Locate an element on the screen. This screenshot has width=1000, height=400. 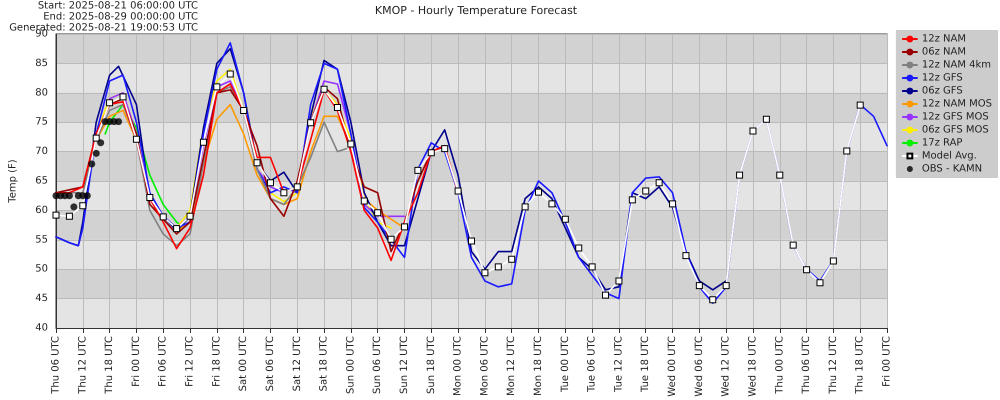
y-tick-label: 40 is located at coordinates (41, 328).